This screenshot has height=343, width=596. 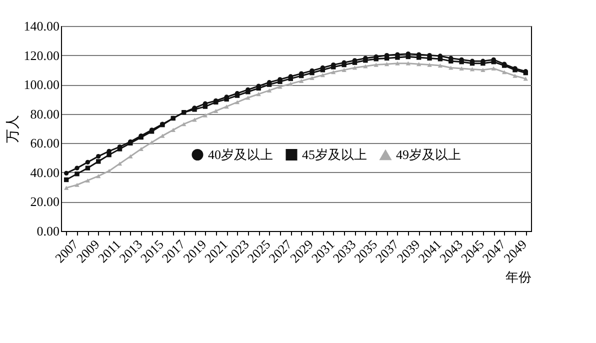 I want to click on y-tick-label: 80.00, so click(x=45, y=114).